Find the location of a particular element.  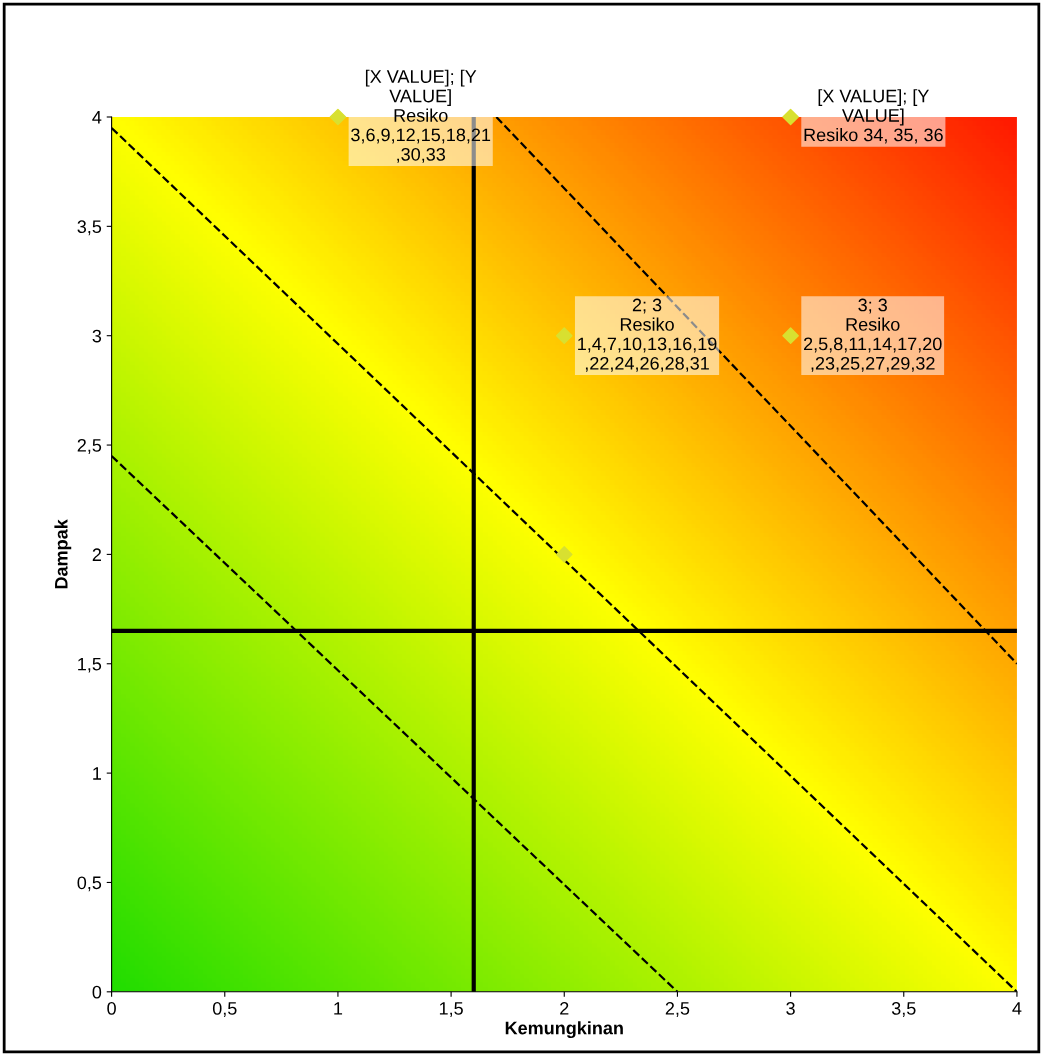

x-tick-label: 0,5 is located at coordinates (224, 1009).